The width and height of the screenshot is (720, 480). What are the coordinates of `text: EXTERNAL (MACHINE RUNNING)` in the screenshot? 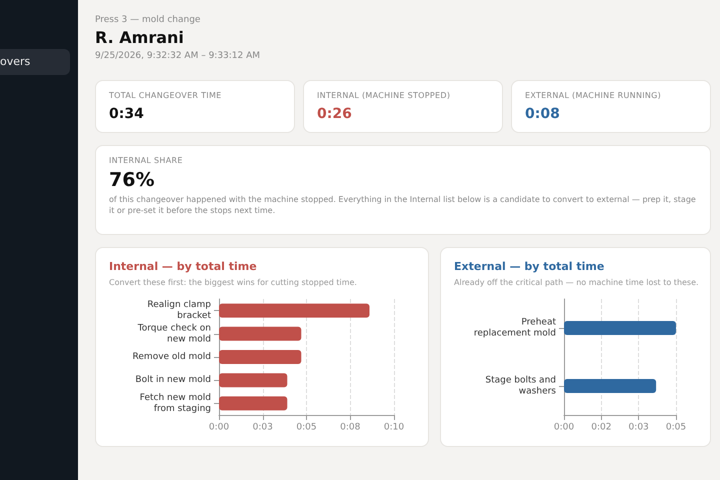 It's located at (593, 95).